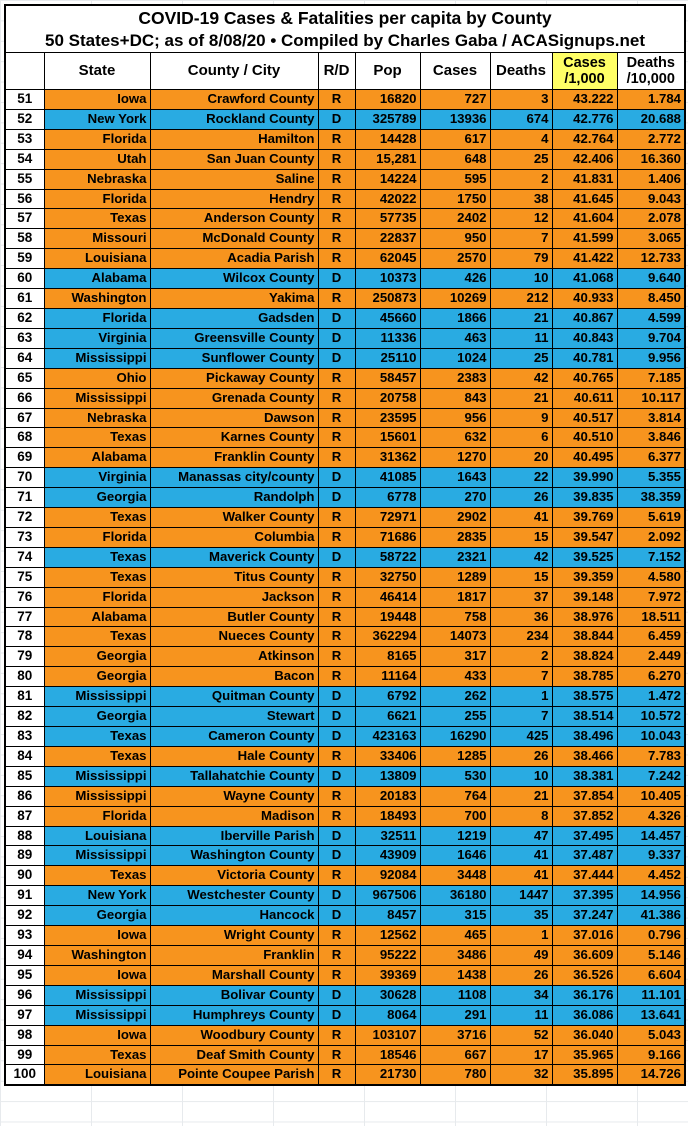 The width and height of the screenshot is (688, 1126). I want to click on state-cell: Florida, so click(97, 816).